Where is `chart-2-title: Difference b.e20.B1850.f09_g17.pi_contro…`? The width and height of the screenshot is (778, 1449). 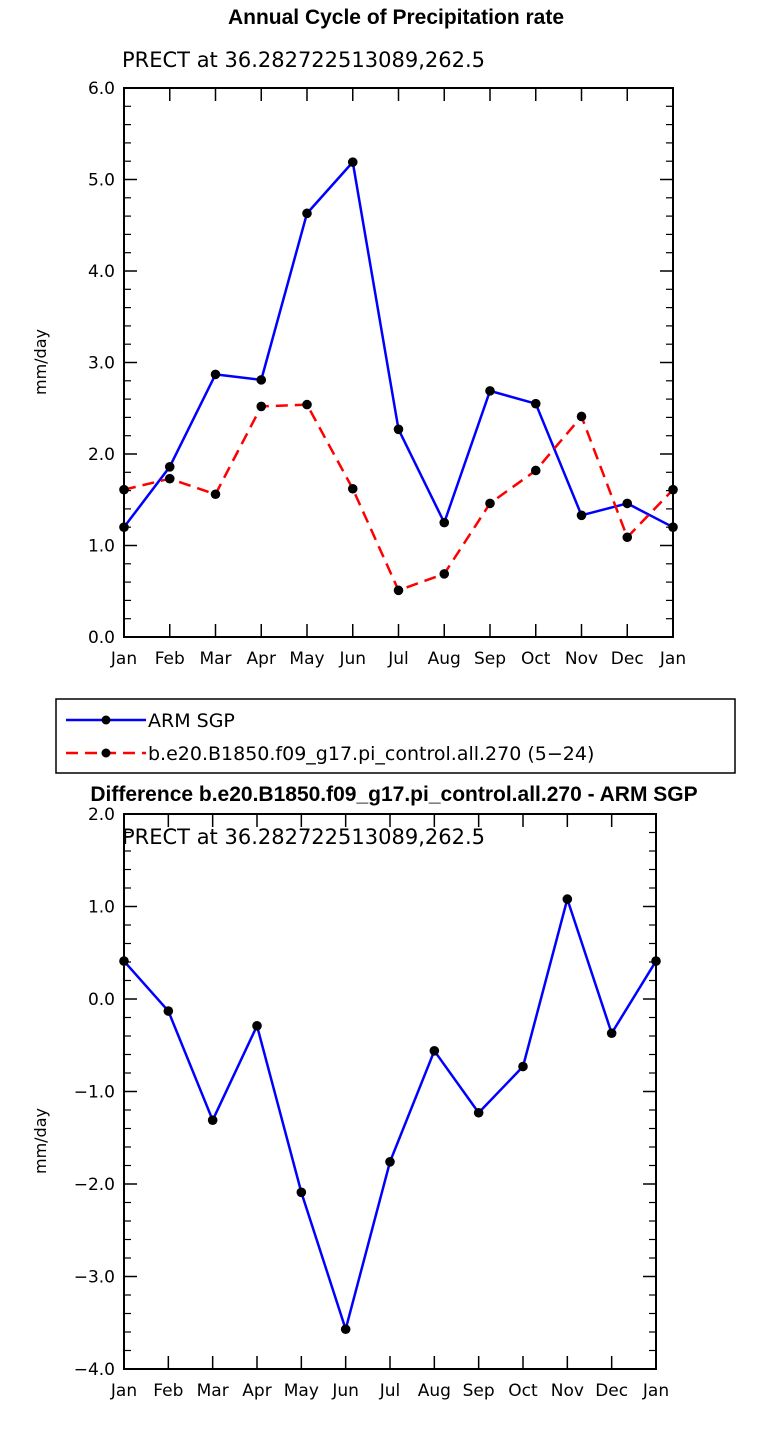
chart-2-title: Difference b.e20.B1850.f09_g17.pi_contro… is located at coordinates (393, 794).